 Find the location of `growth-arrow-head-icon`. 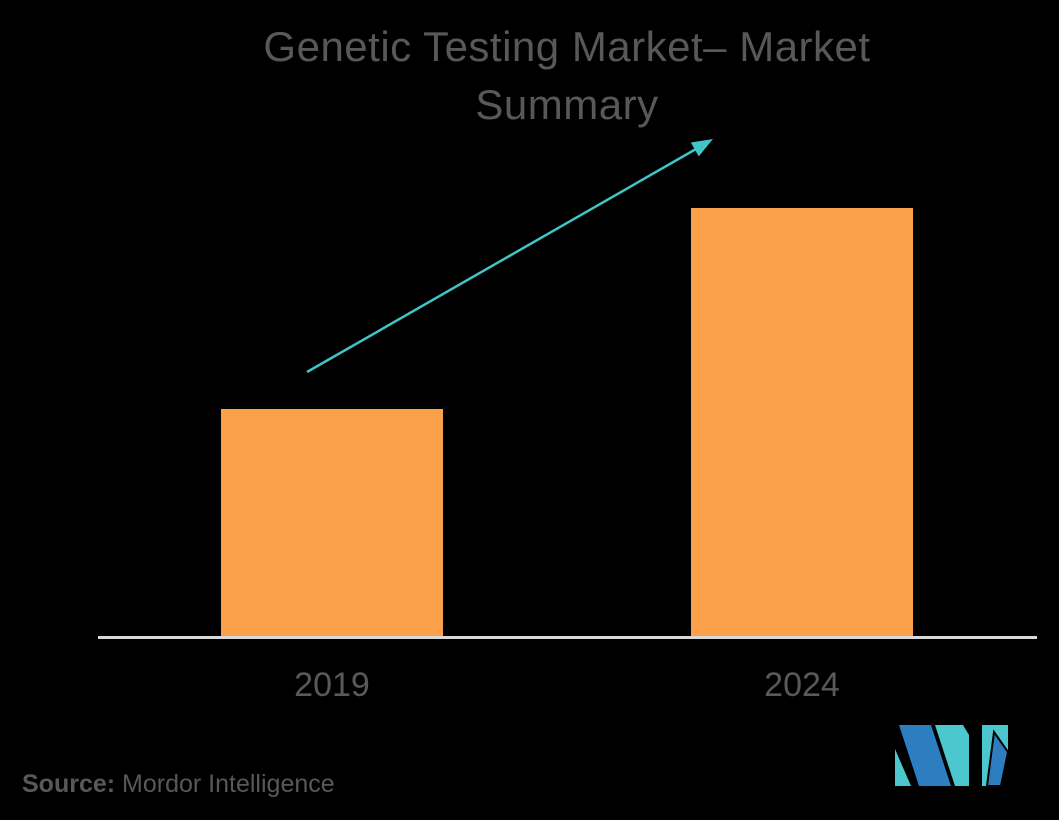

growth-arrow-head-icon is located at coordinates (701, 148).